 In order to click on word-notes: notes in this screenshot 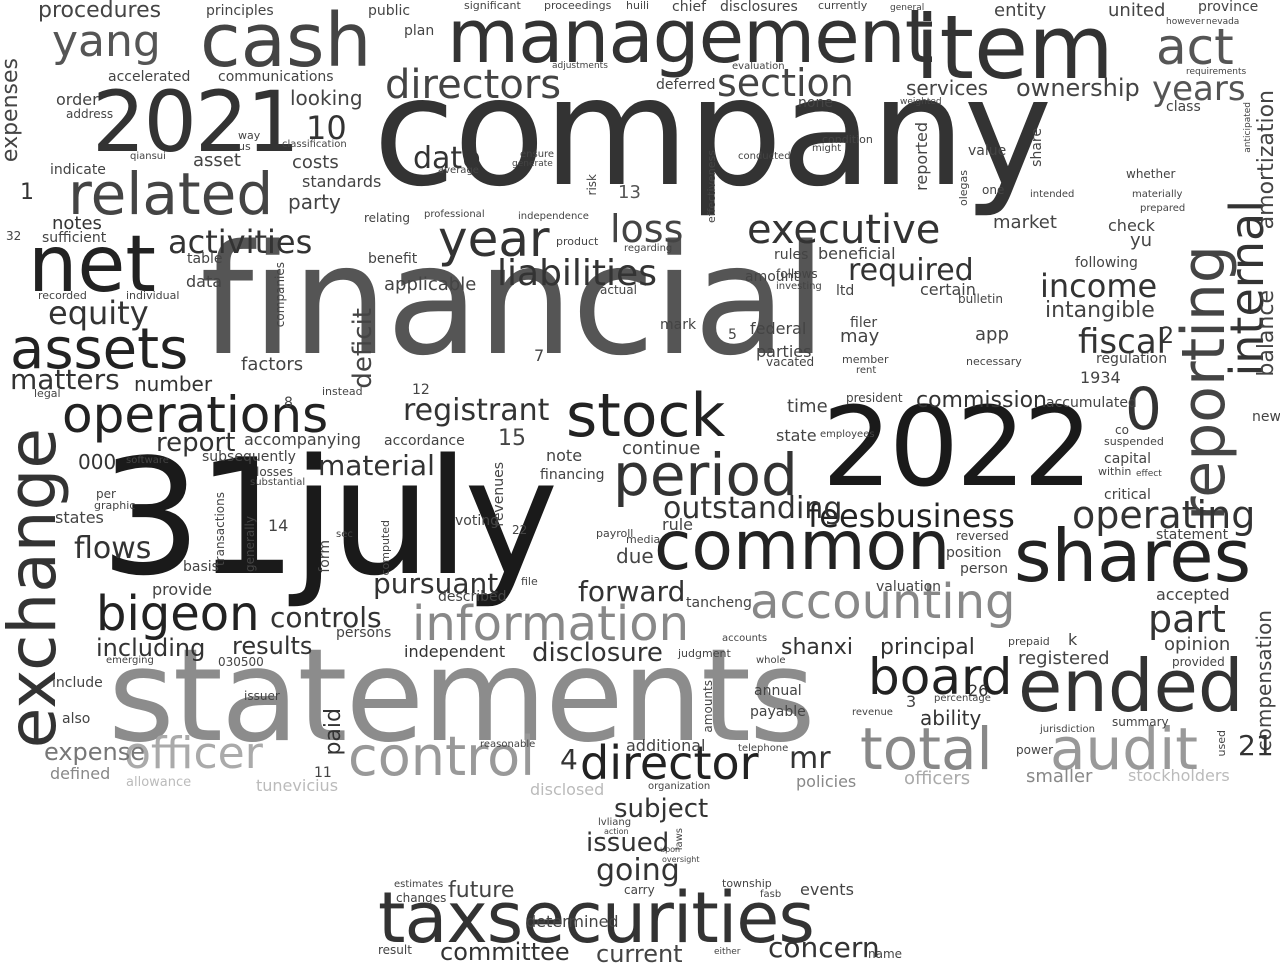, I will do `click(77, 223)`.